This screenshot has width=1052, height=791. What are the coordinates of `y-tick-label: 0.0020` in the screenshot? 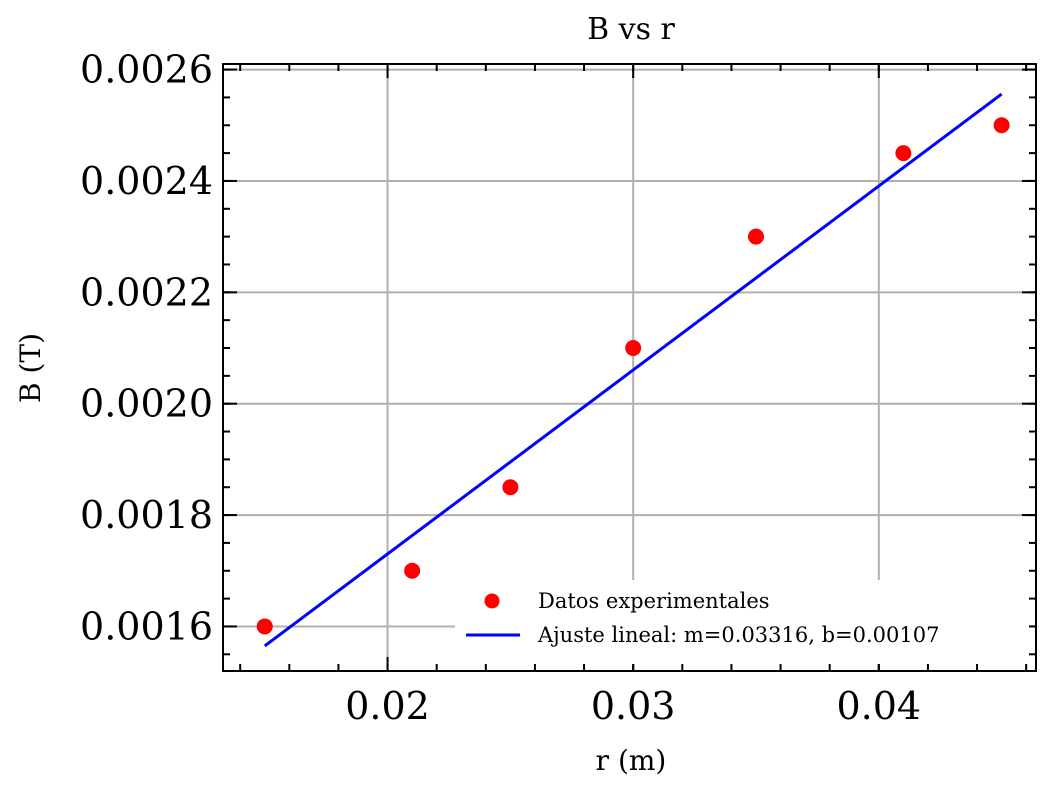 It's located at (146, 404).